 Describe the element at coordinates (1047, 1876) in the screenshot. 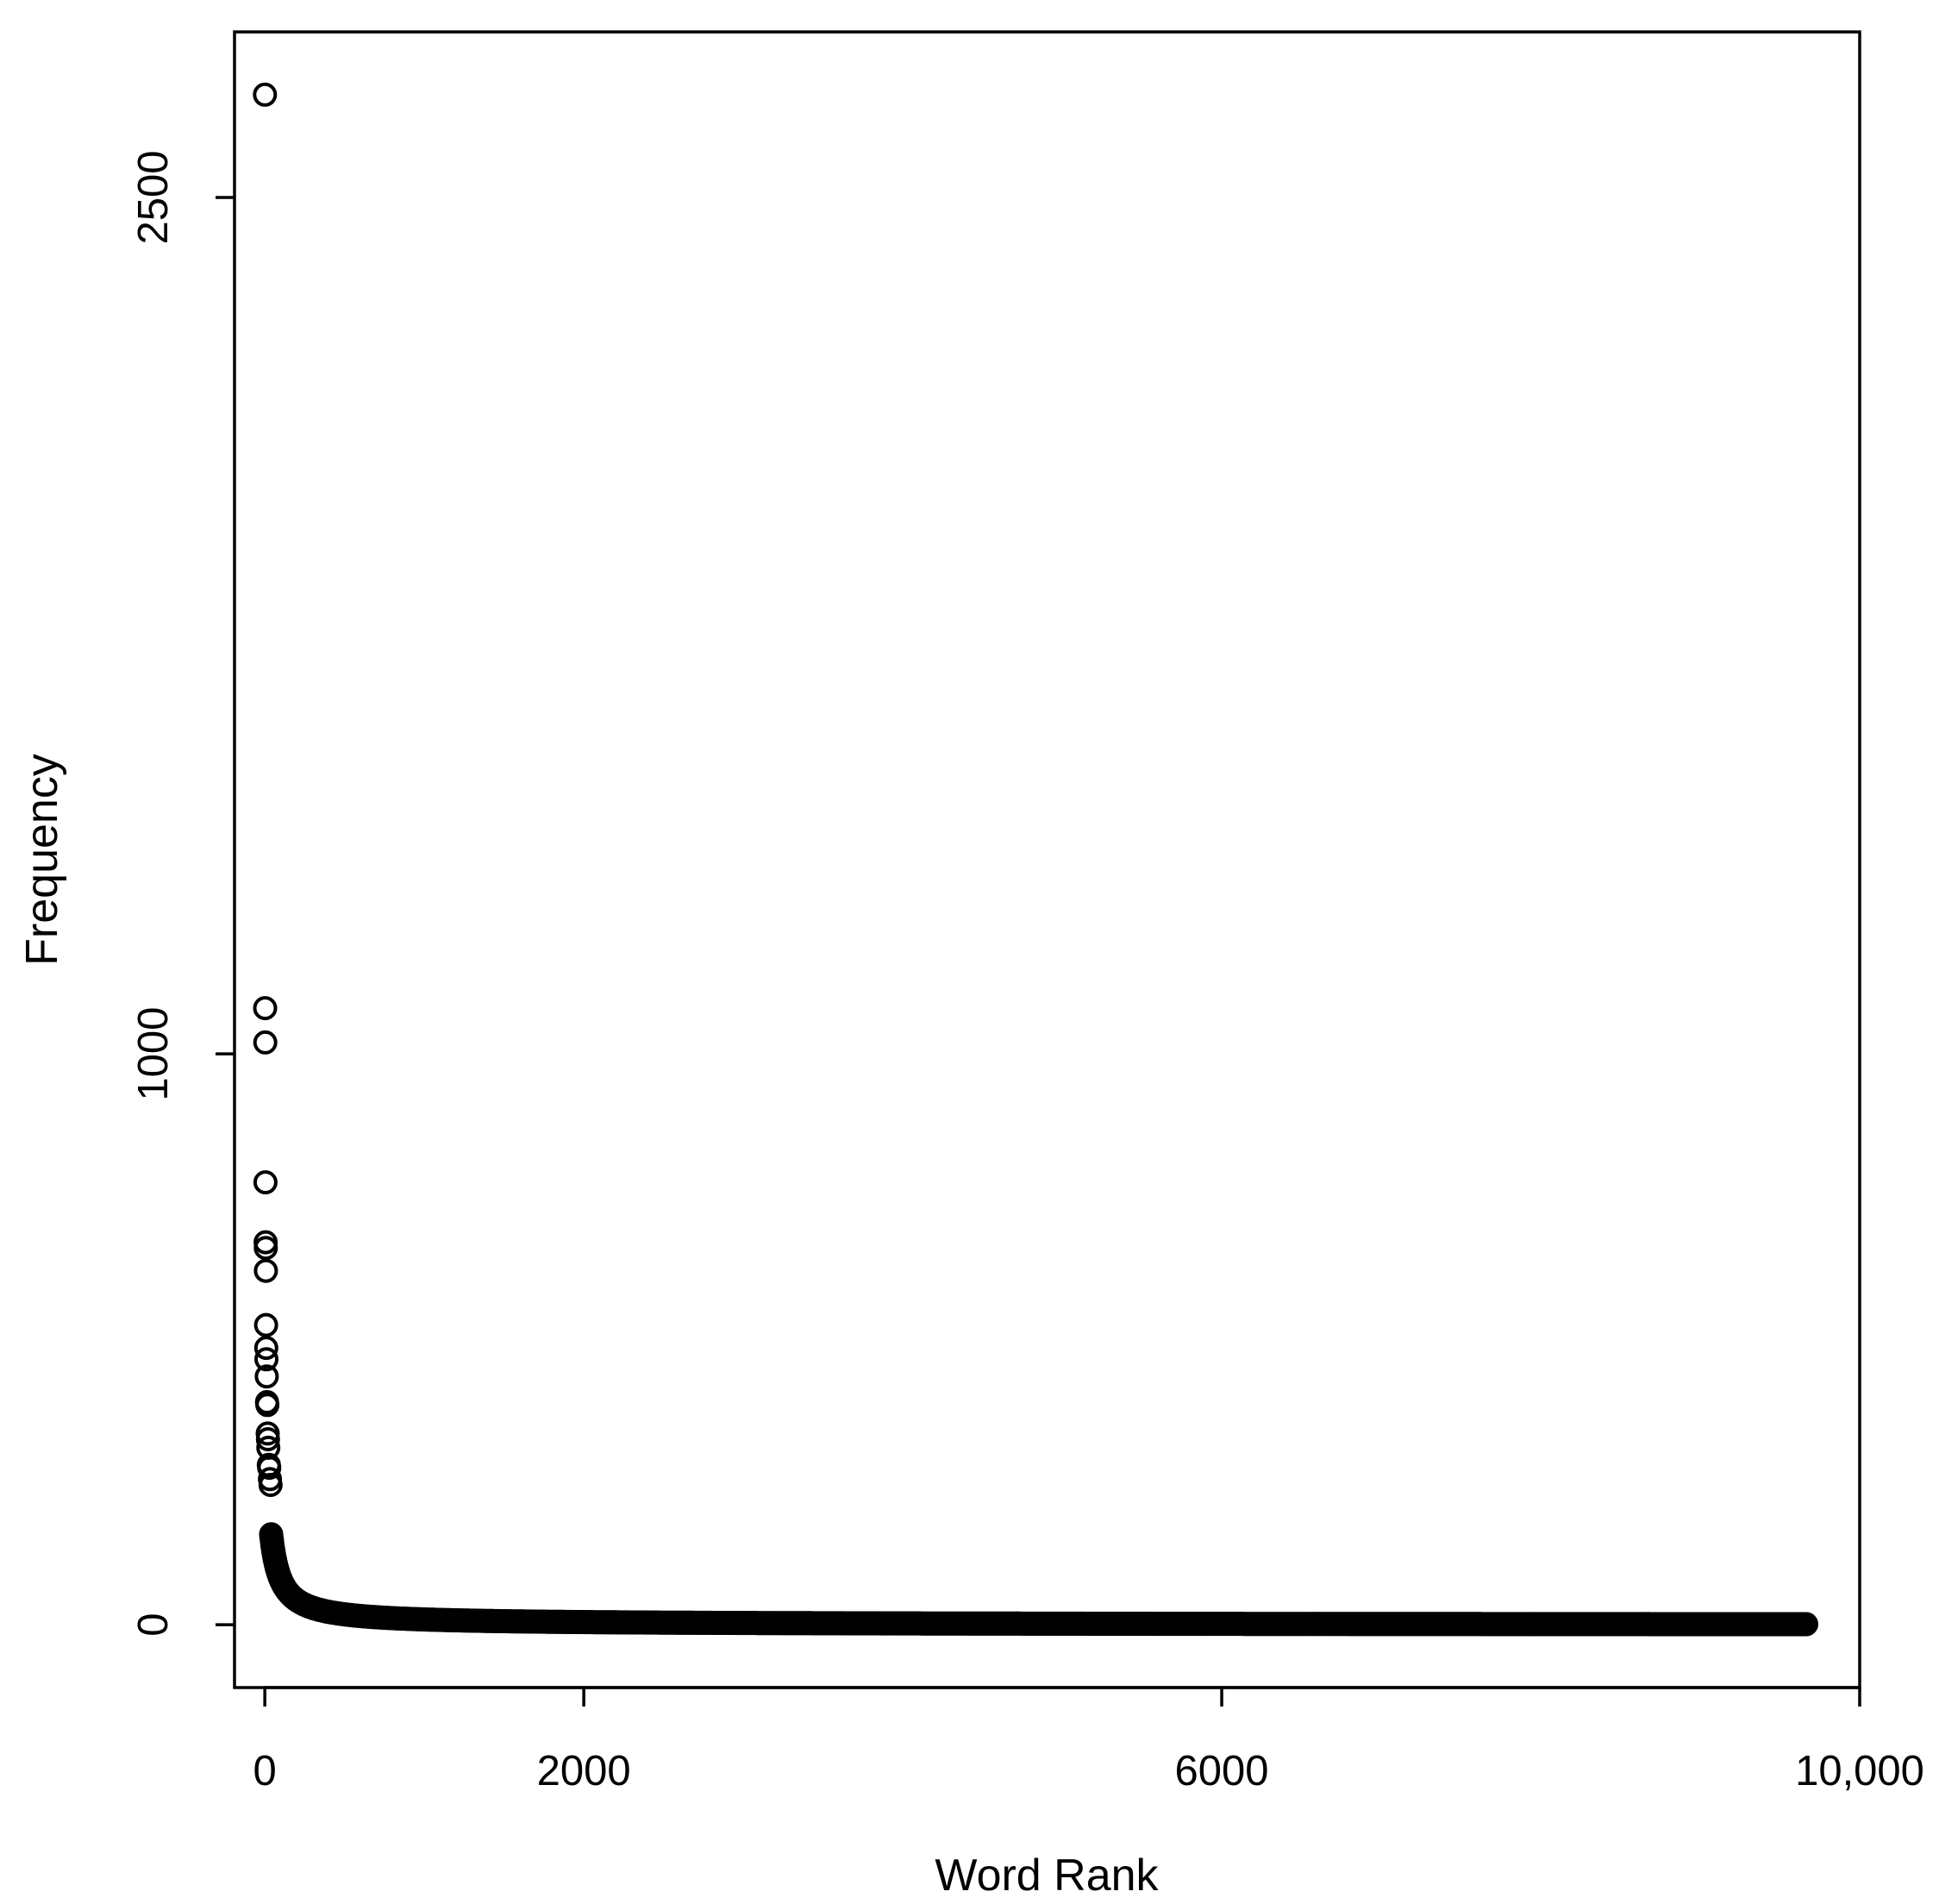

I see `x-axis-label: Word Rank` at that location.